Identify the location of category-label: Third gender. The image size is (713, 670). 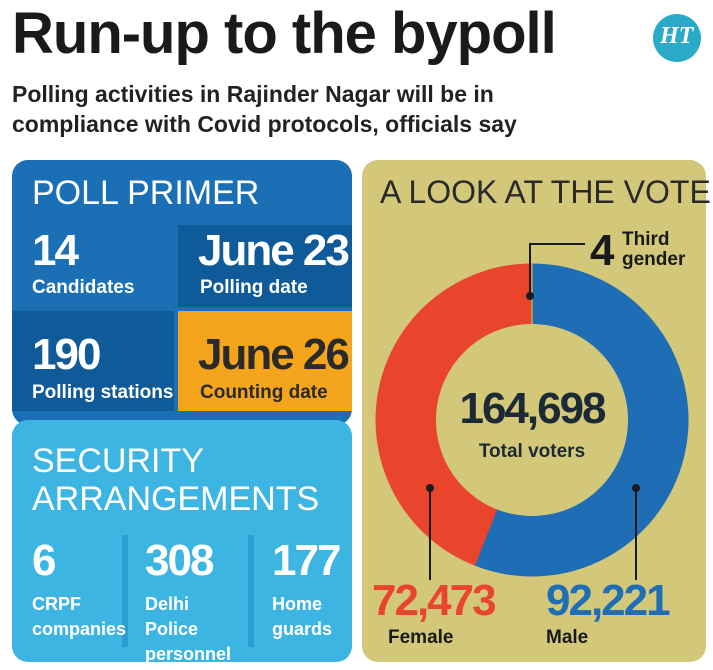
(654, 249).